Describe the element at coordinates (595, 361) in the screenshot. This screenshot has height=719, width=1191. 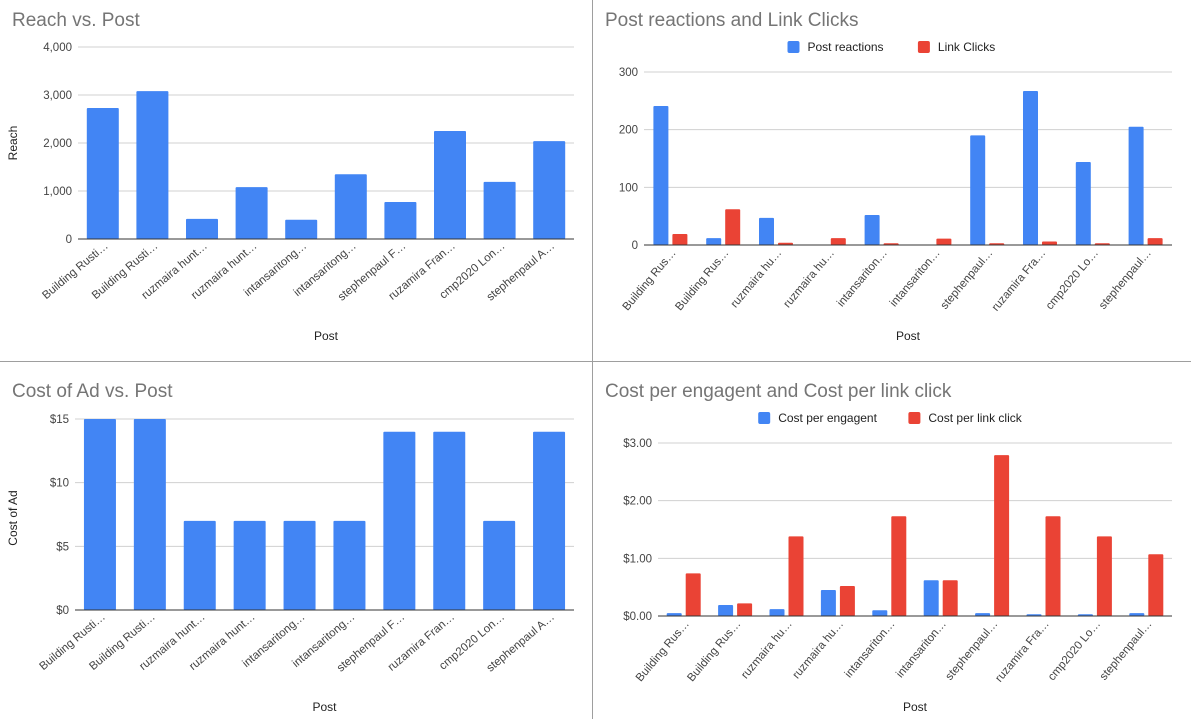
I see `horizontal-divider` at that location.